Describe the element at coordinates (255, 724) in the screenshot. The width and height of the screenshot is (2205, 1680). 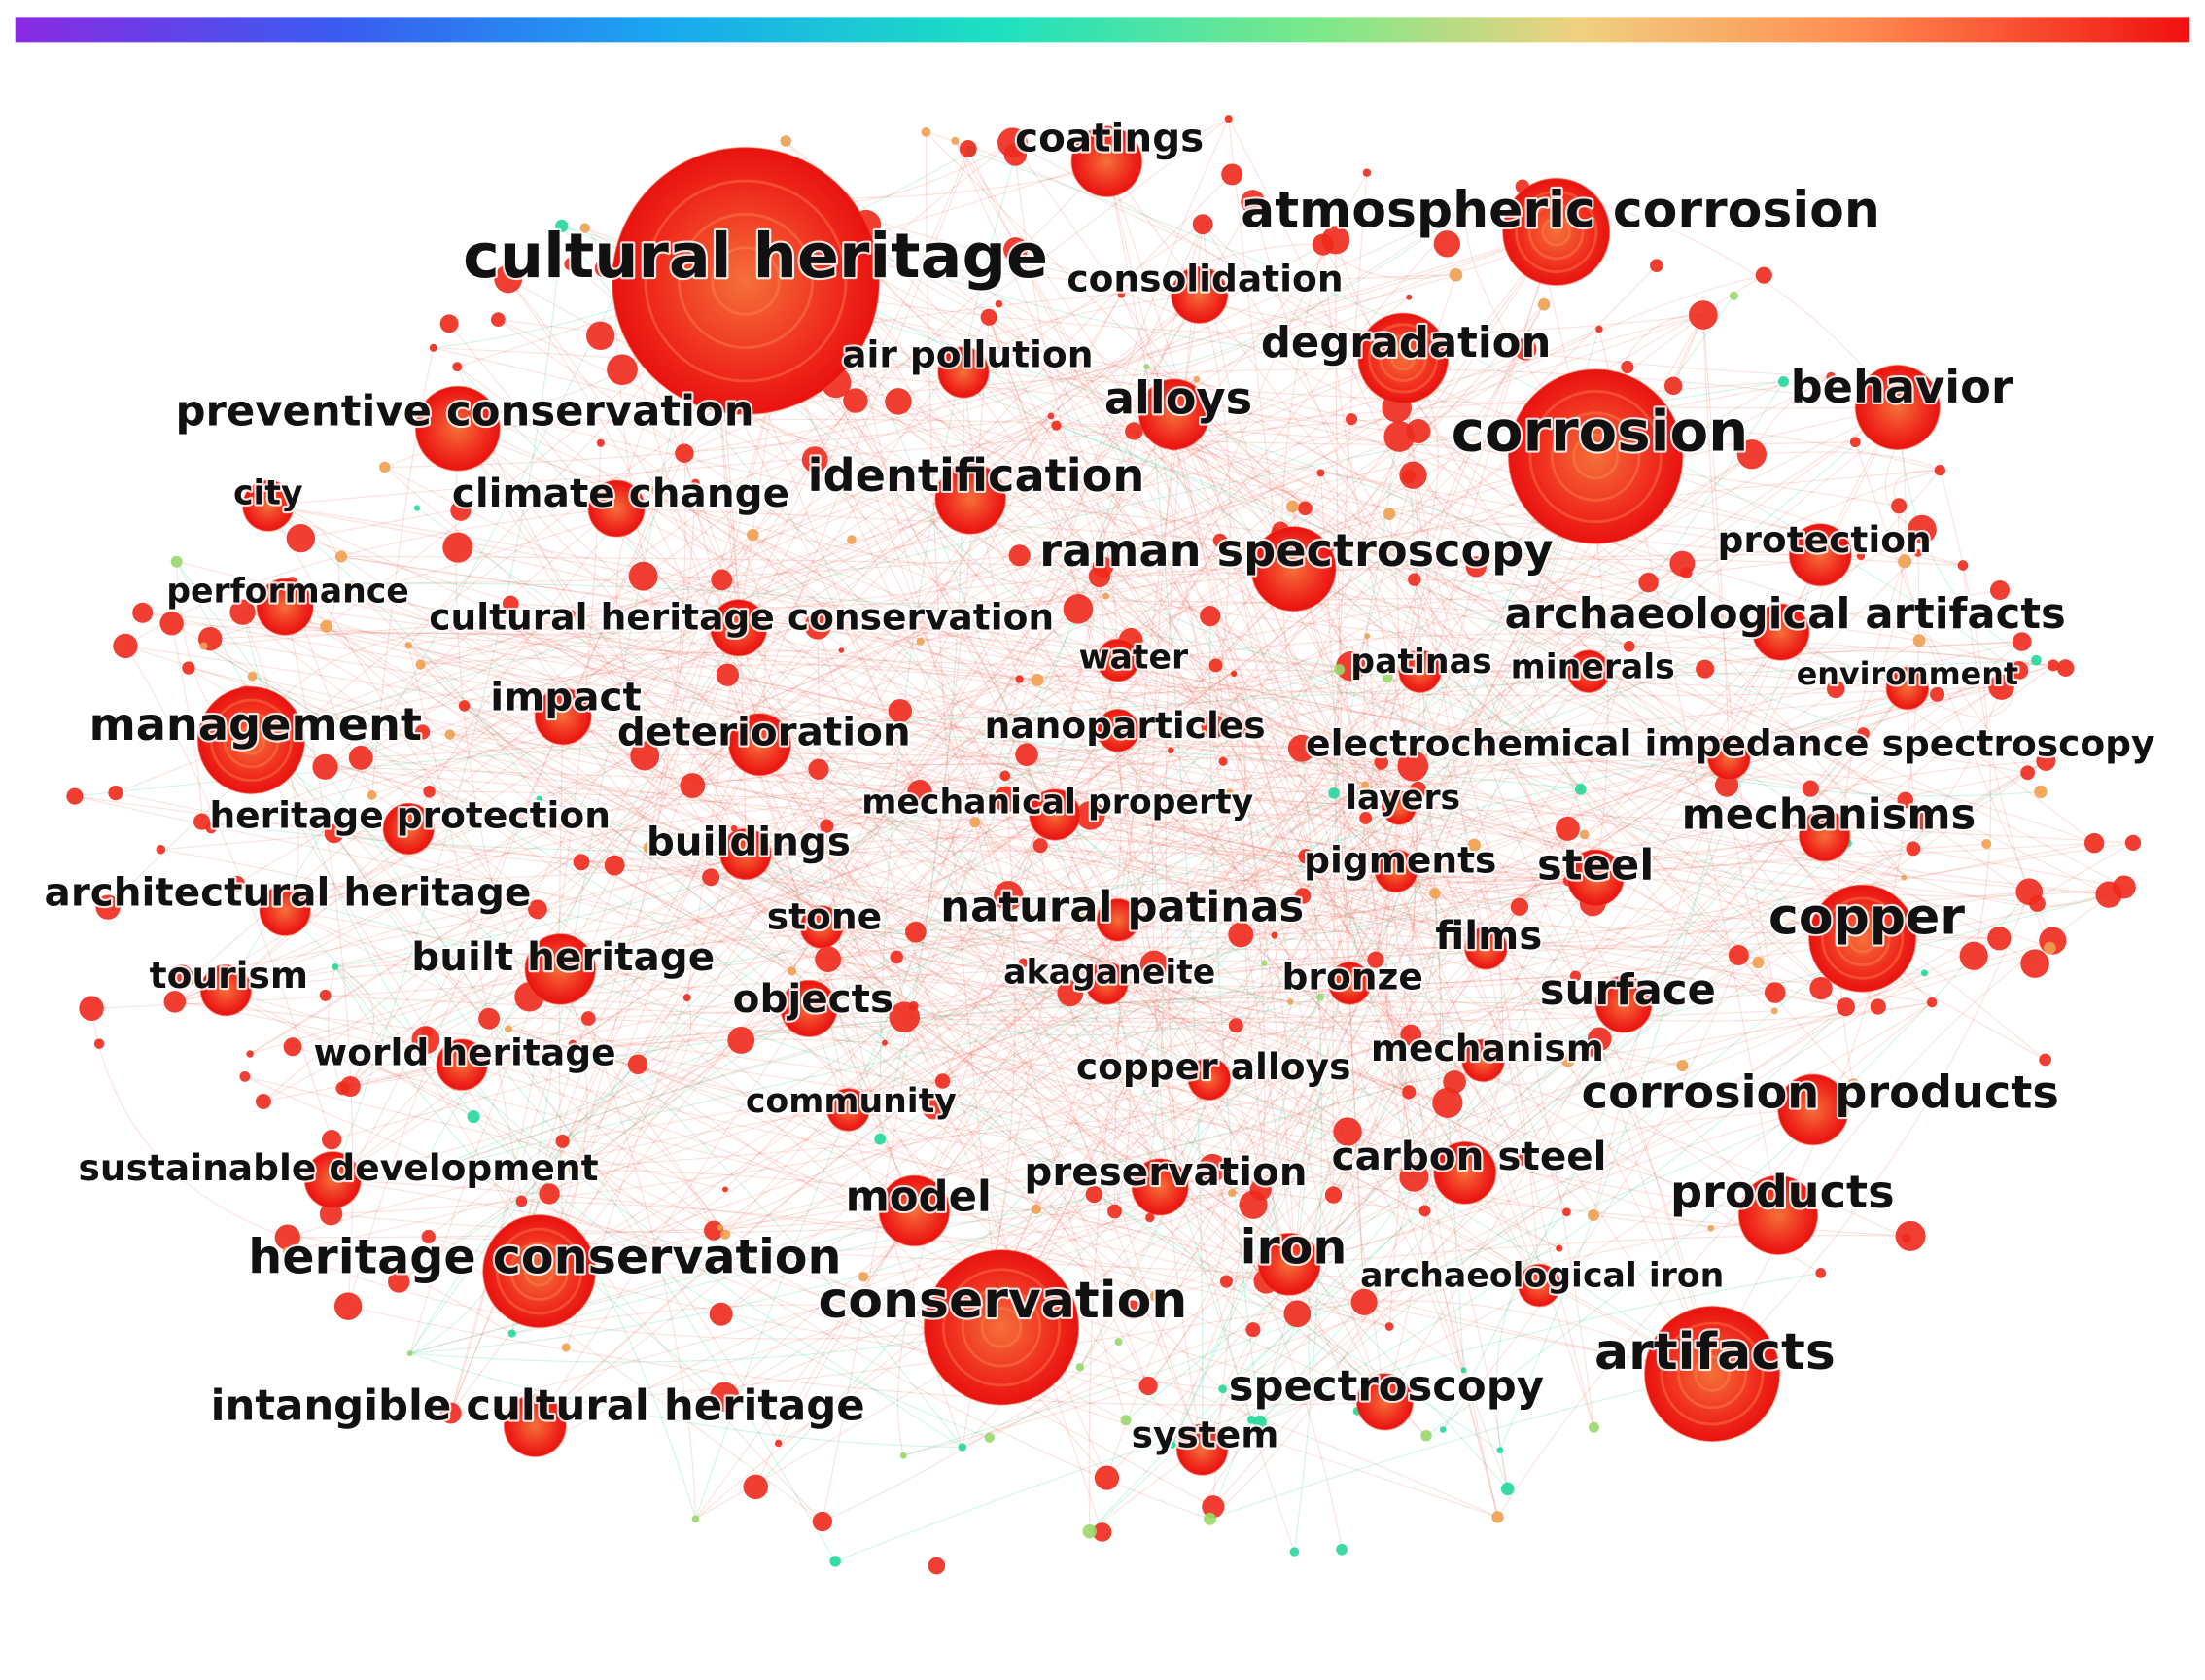
I see `keyword-label: management` at that location.